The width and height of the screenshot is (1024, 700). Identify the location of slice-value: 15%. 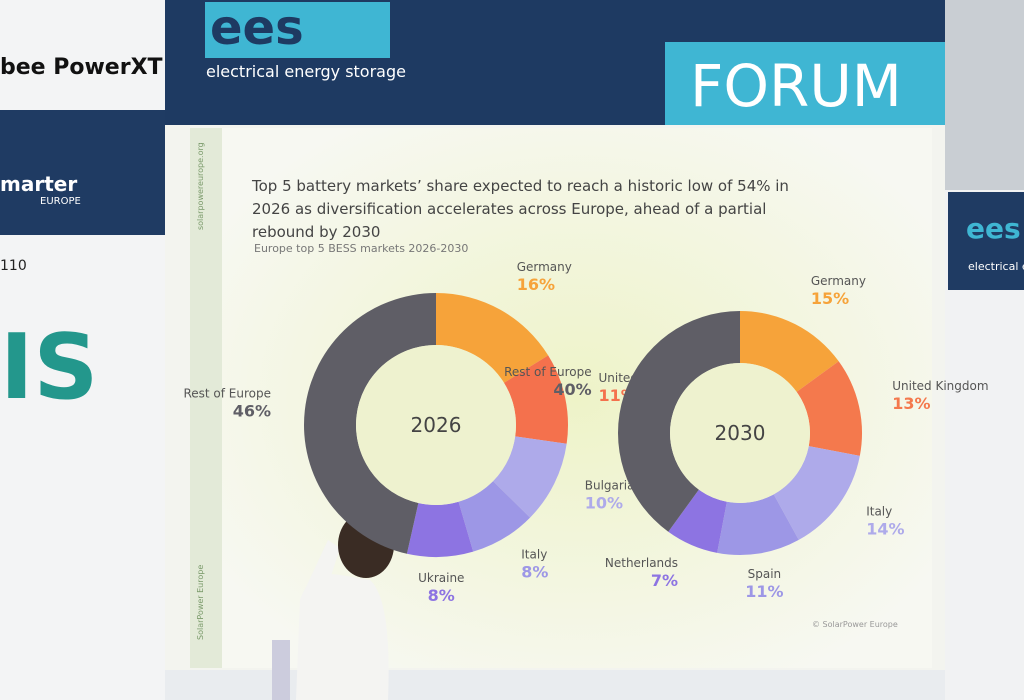
(830, 298).